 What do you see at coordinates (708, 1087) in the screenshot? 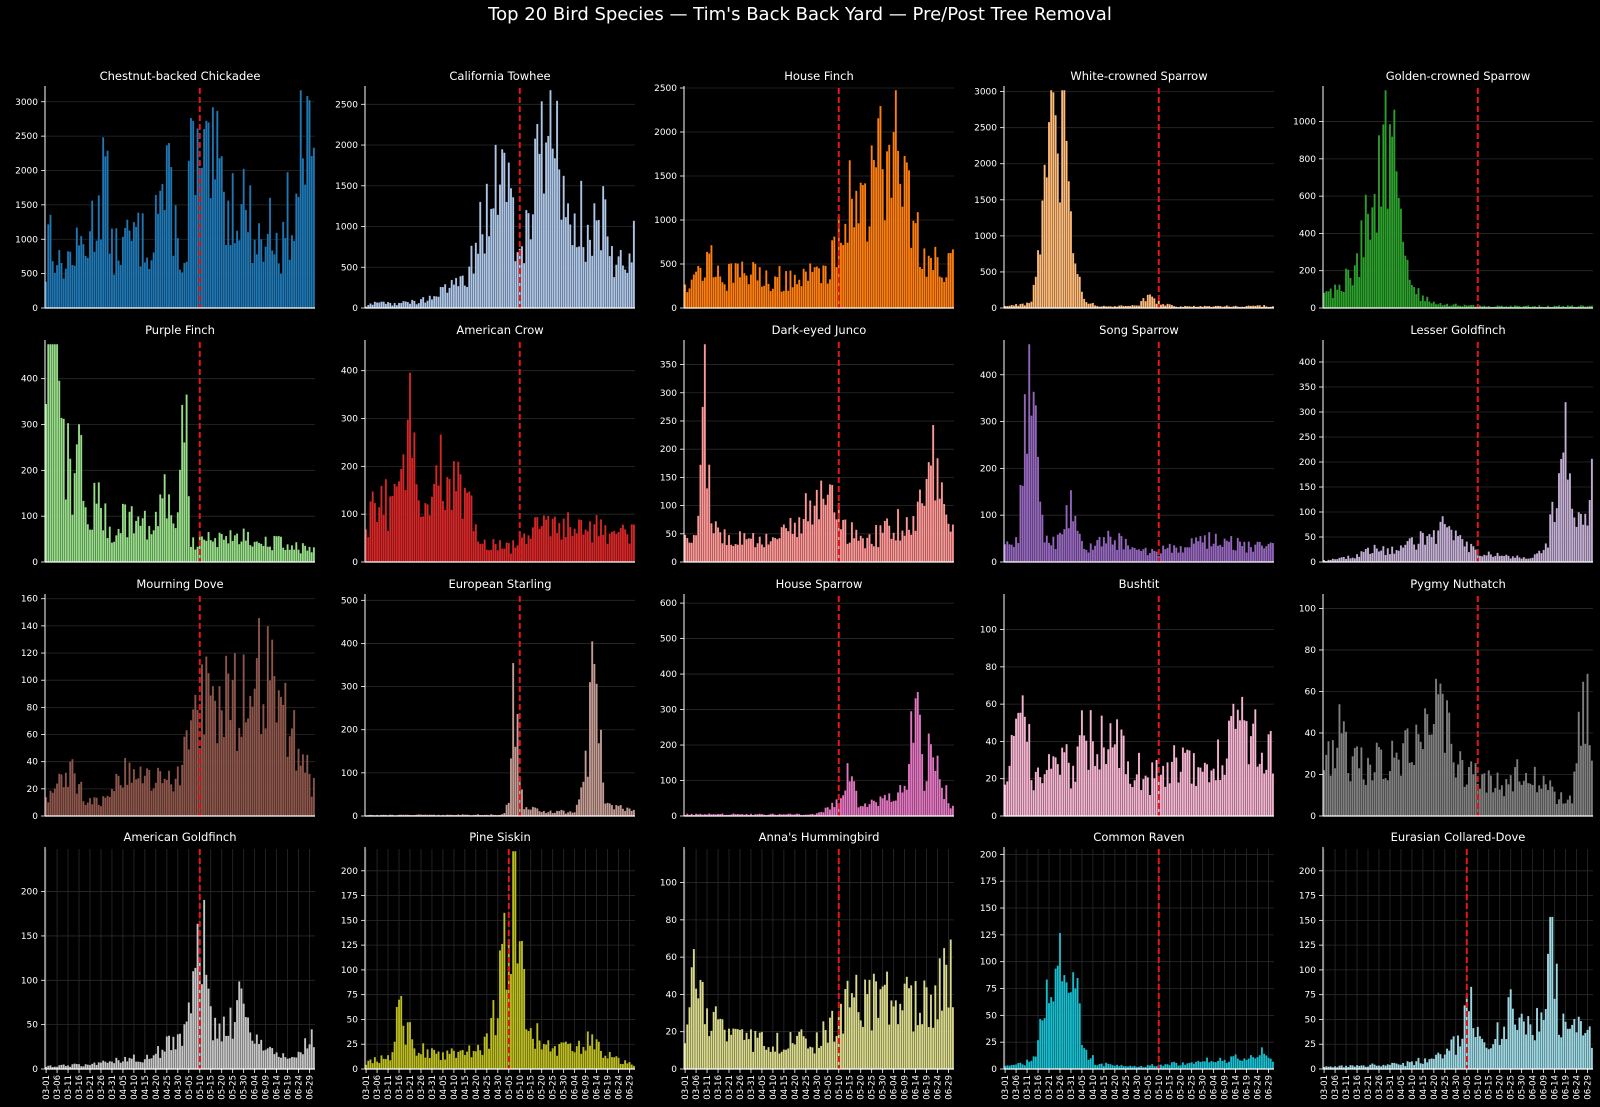
I see `x-tick-label: 03-11` at bounding box center [708, 1087].